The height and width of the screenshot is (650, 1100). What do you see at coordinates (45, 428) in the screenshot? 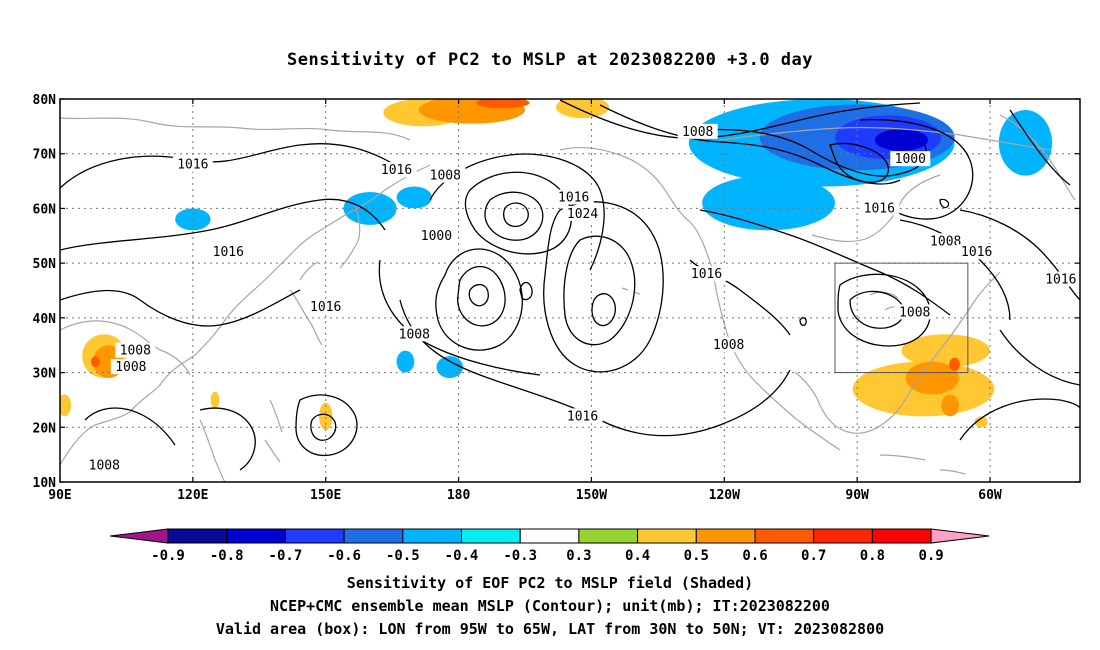
I see `y-tick-label: 20N` at bounding box center [45, 428].